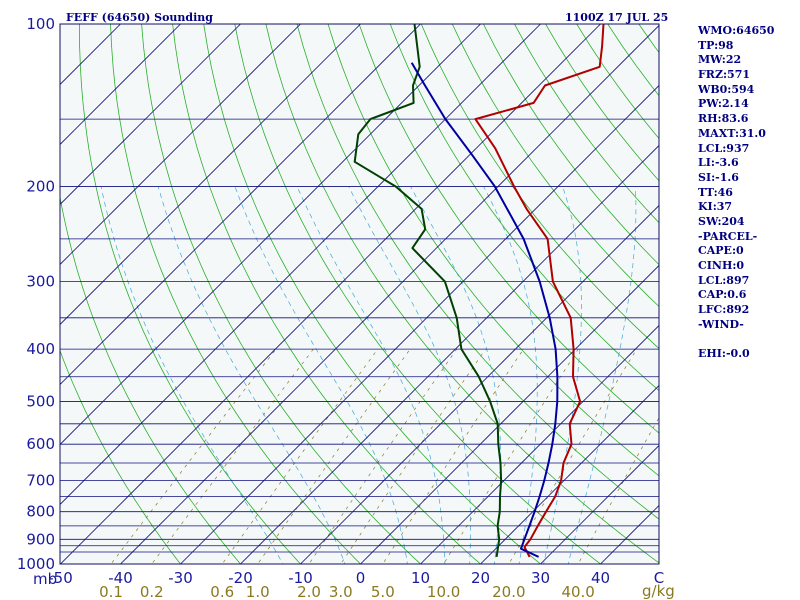 This screenshot has height=600, width=800. Describe the element at coordinates (724, 280) in the screenshot. I see `index-line: LCL:897` at that location.